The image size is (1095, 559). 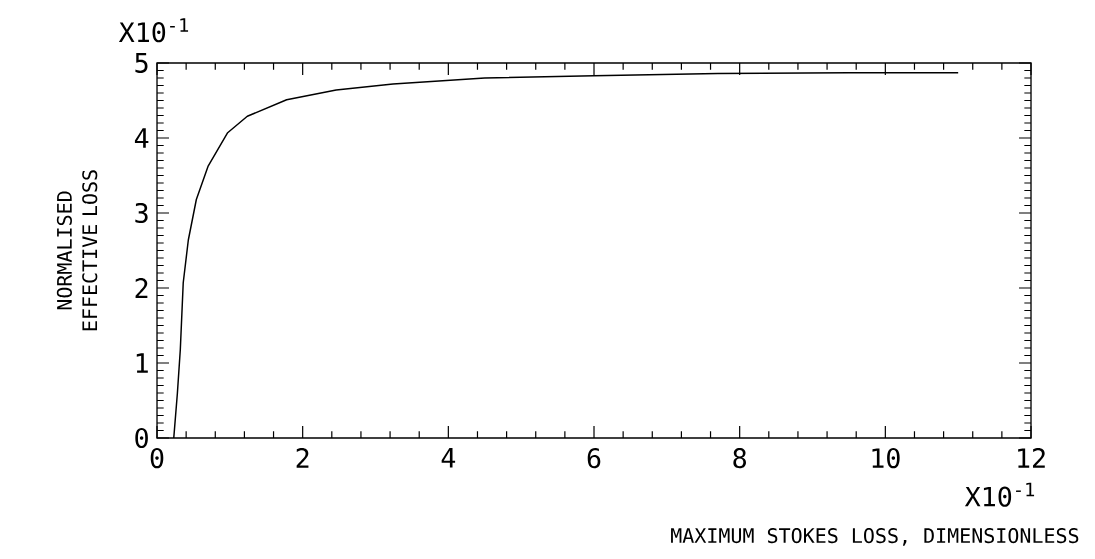 I want to click on x-tick-label: 4, so click(x=448, y=458).